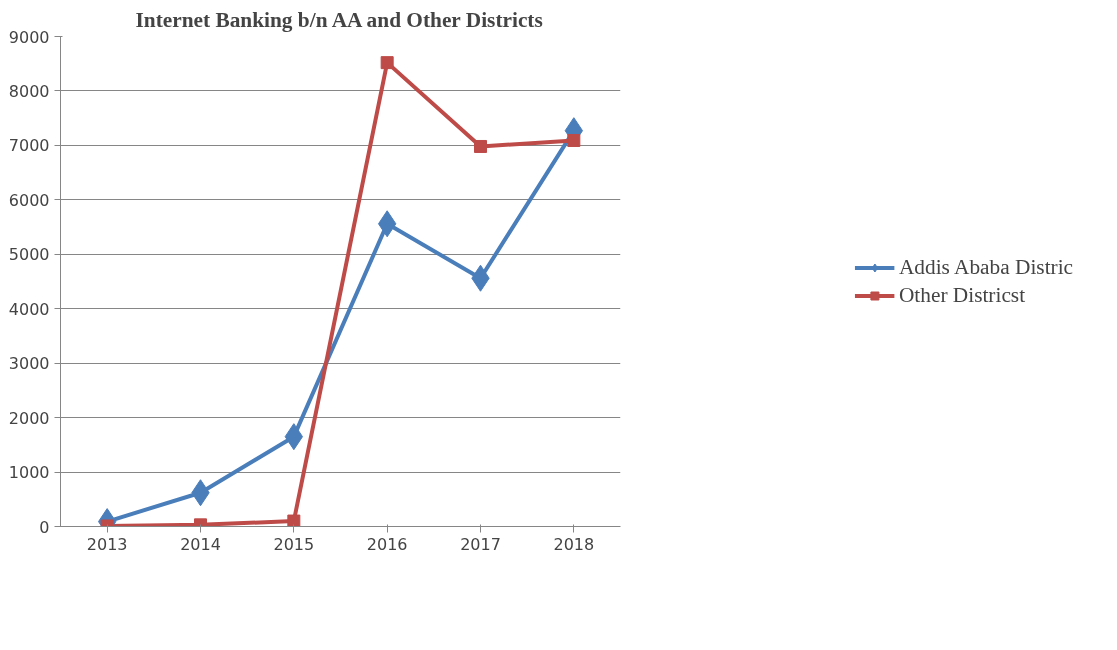 The image size is (1117, 650). What do you see at coordinates (29, 473) in the screenshot?
I see `y-tick-label: 1000` at bounding box center [29, 473].